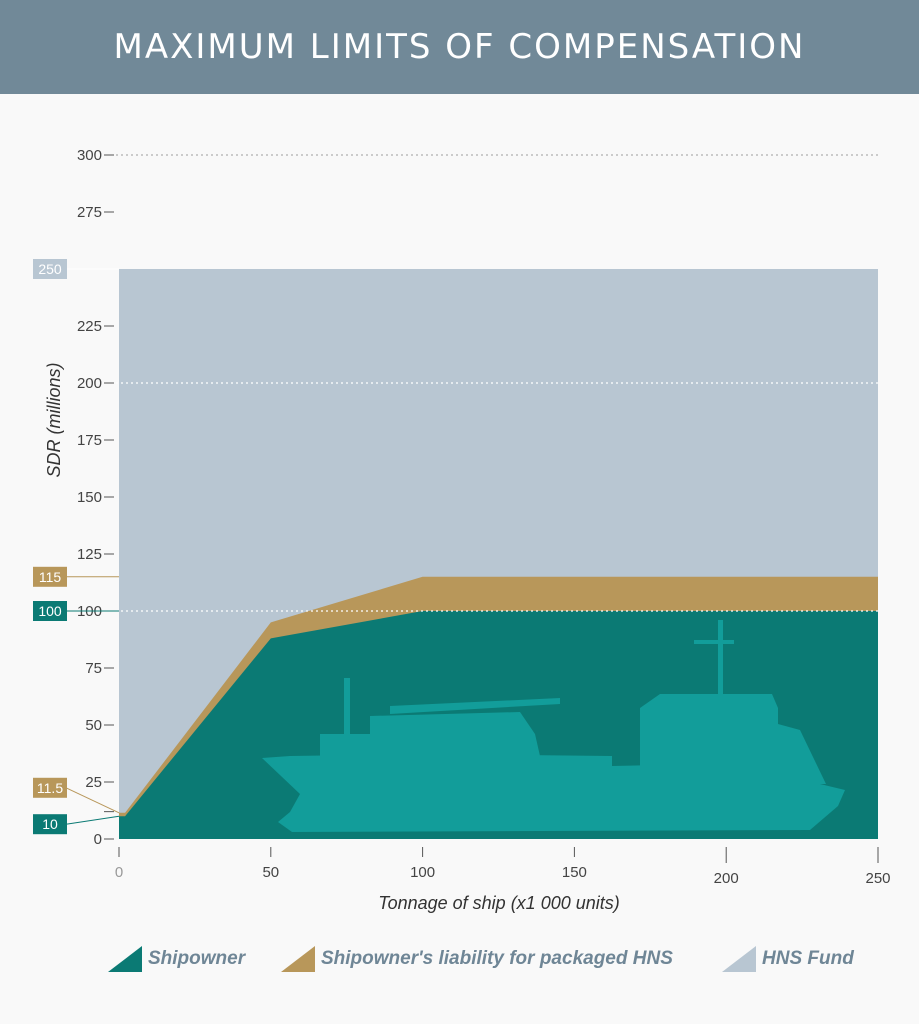 The height and width of the screenshot is (1024, 919). I want to click on highlight-text: 10, so click(50, 824).